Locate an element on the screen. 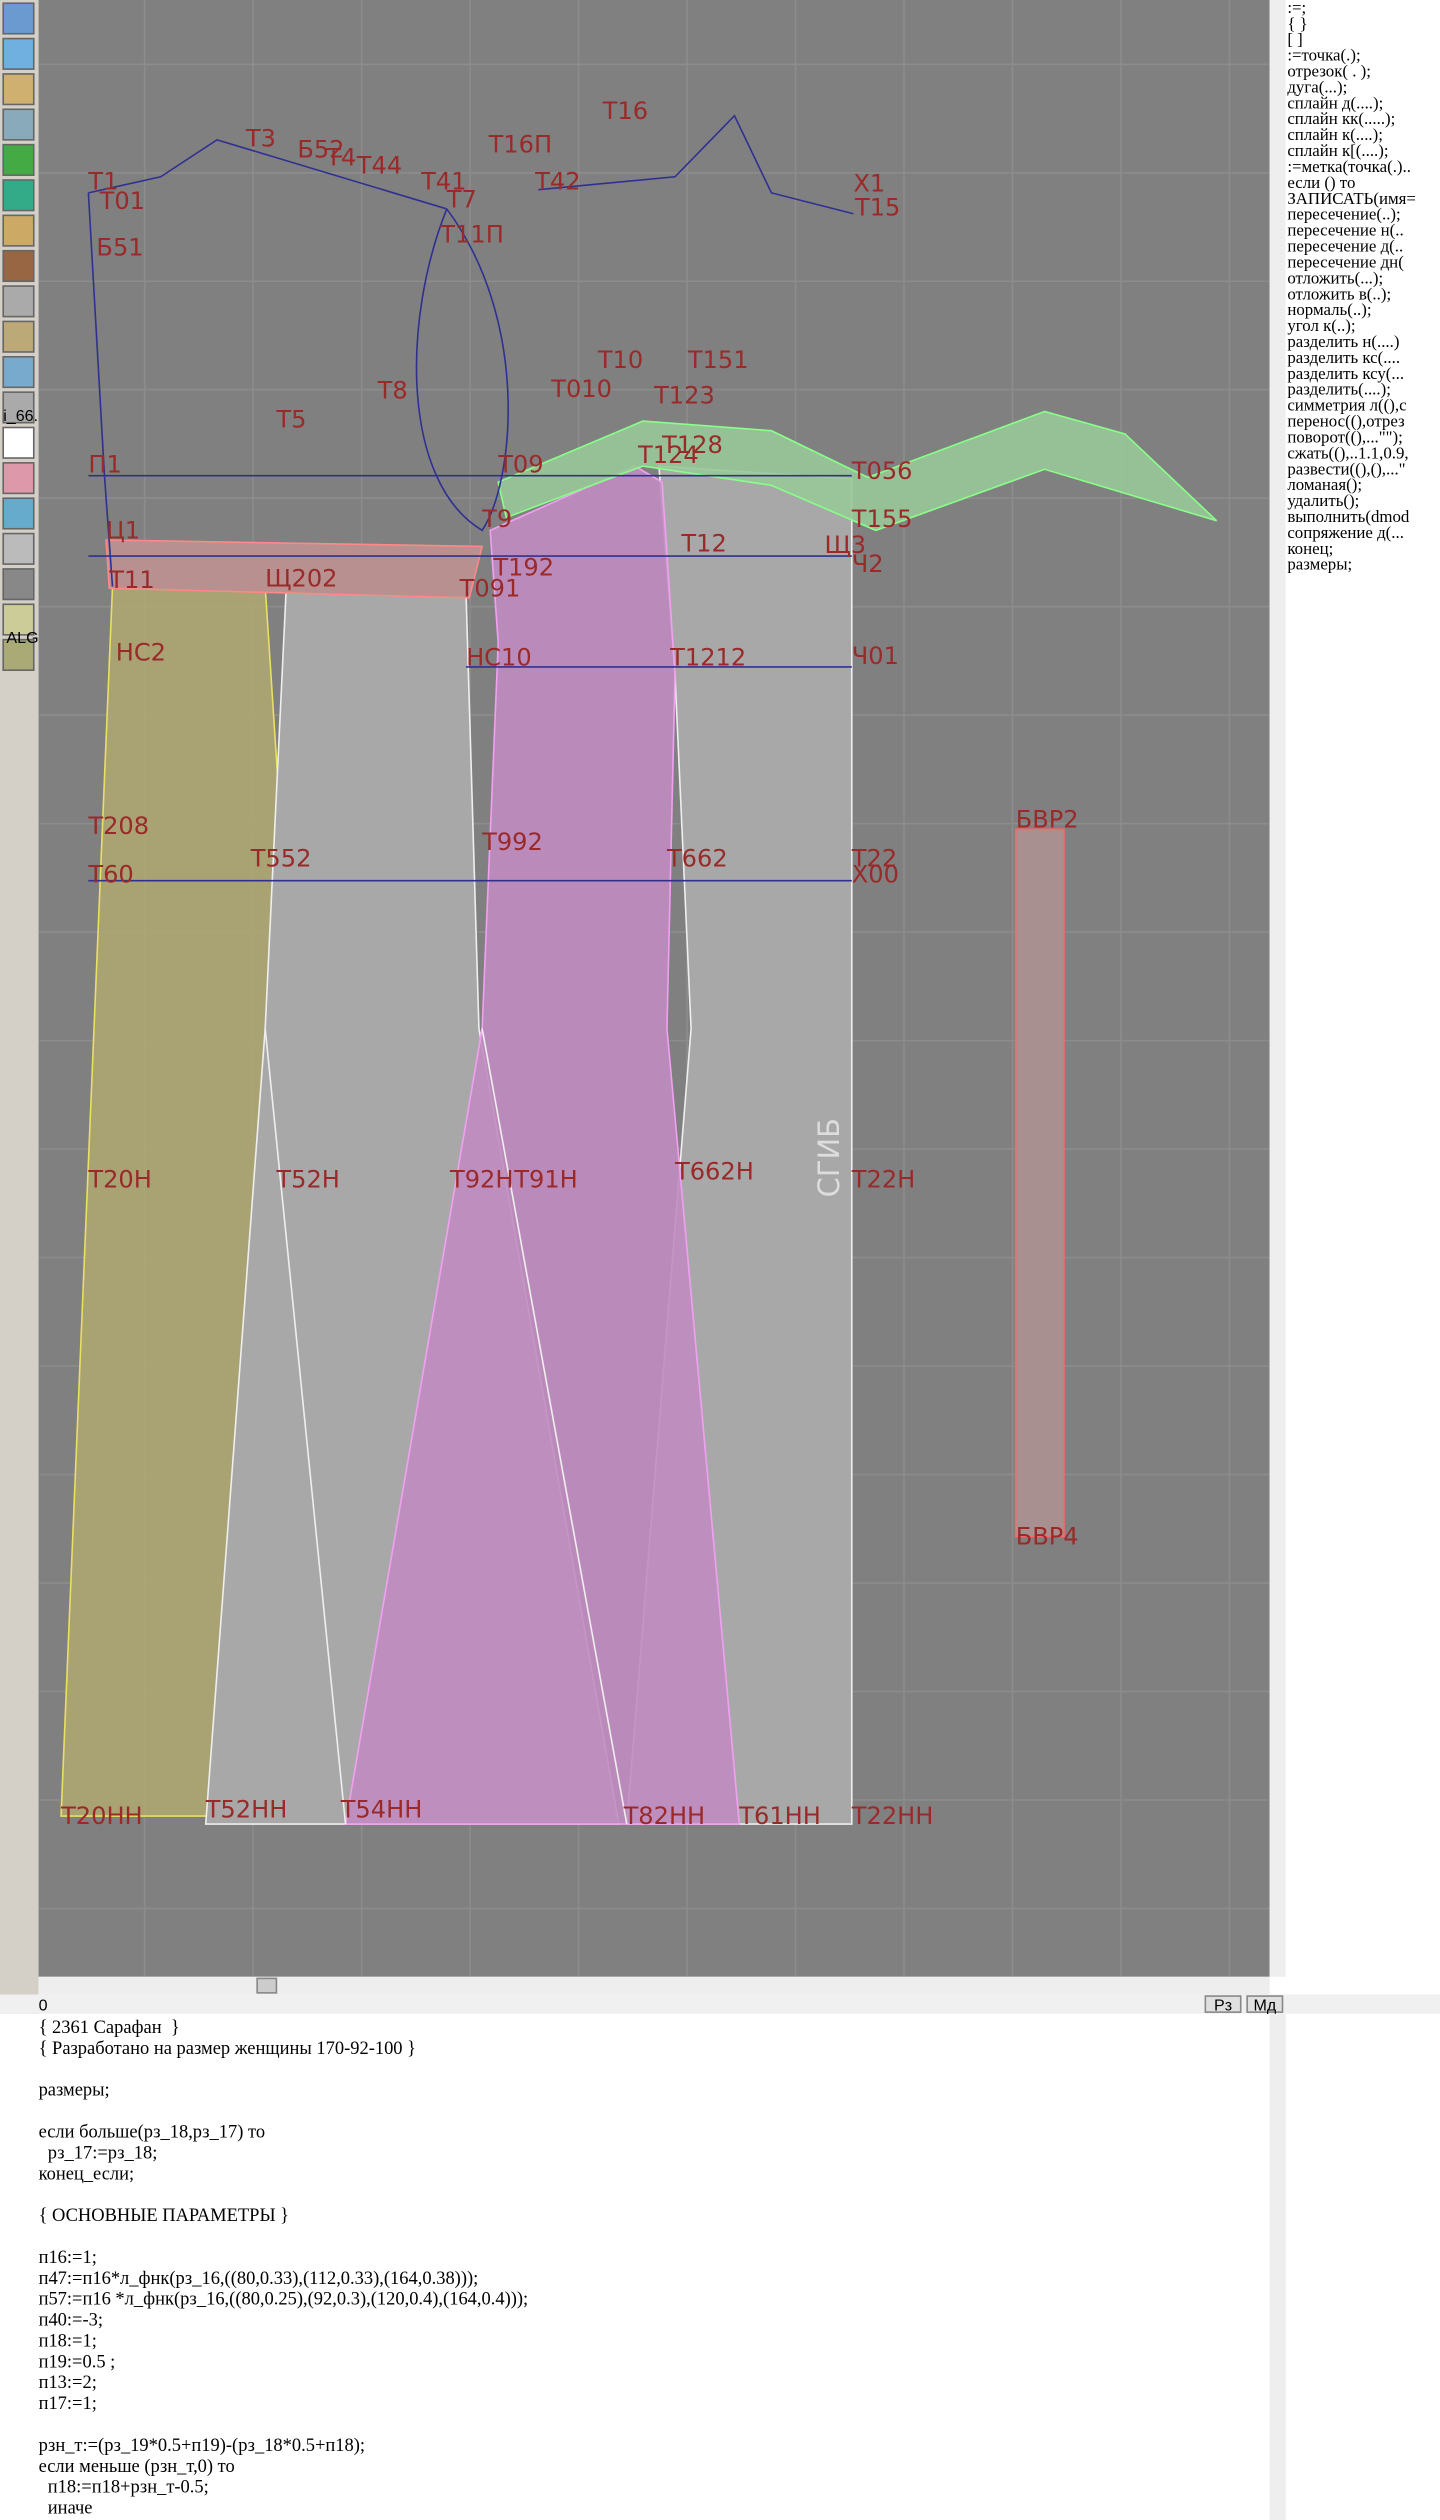 Image resolution: width=1440 pixels, height=2520 pixels. command-item: разделить(....); is located at coordinates (1339, 389).